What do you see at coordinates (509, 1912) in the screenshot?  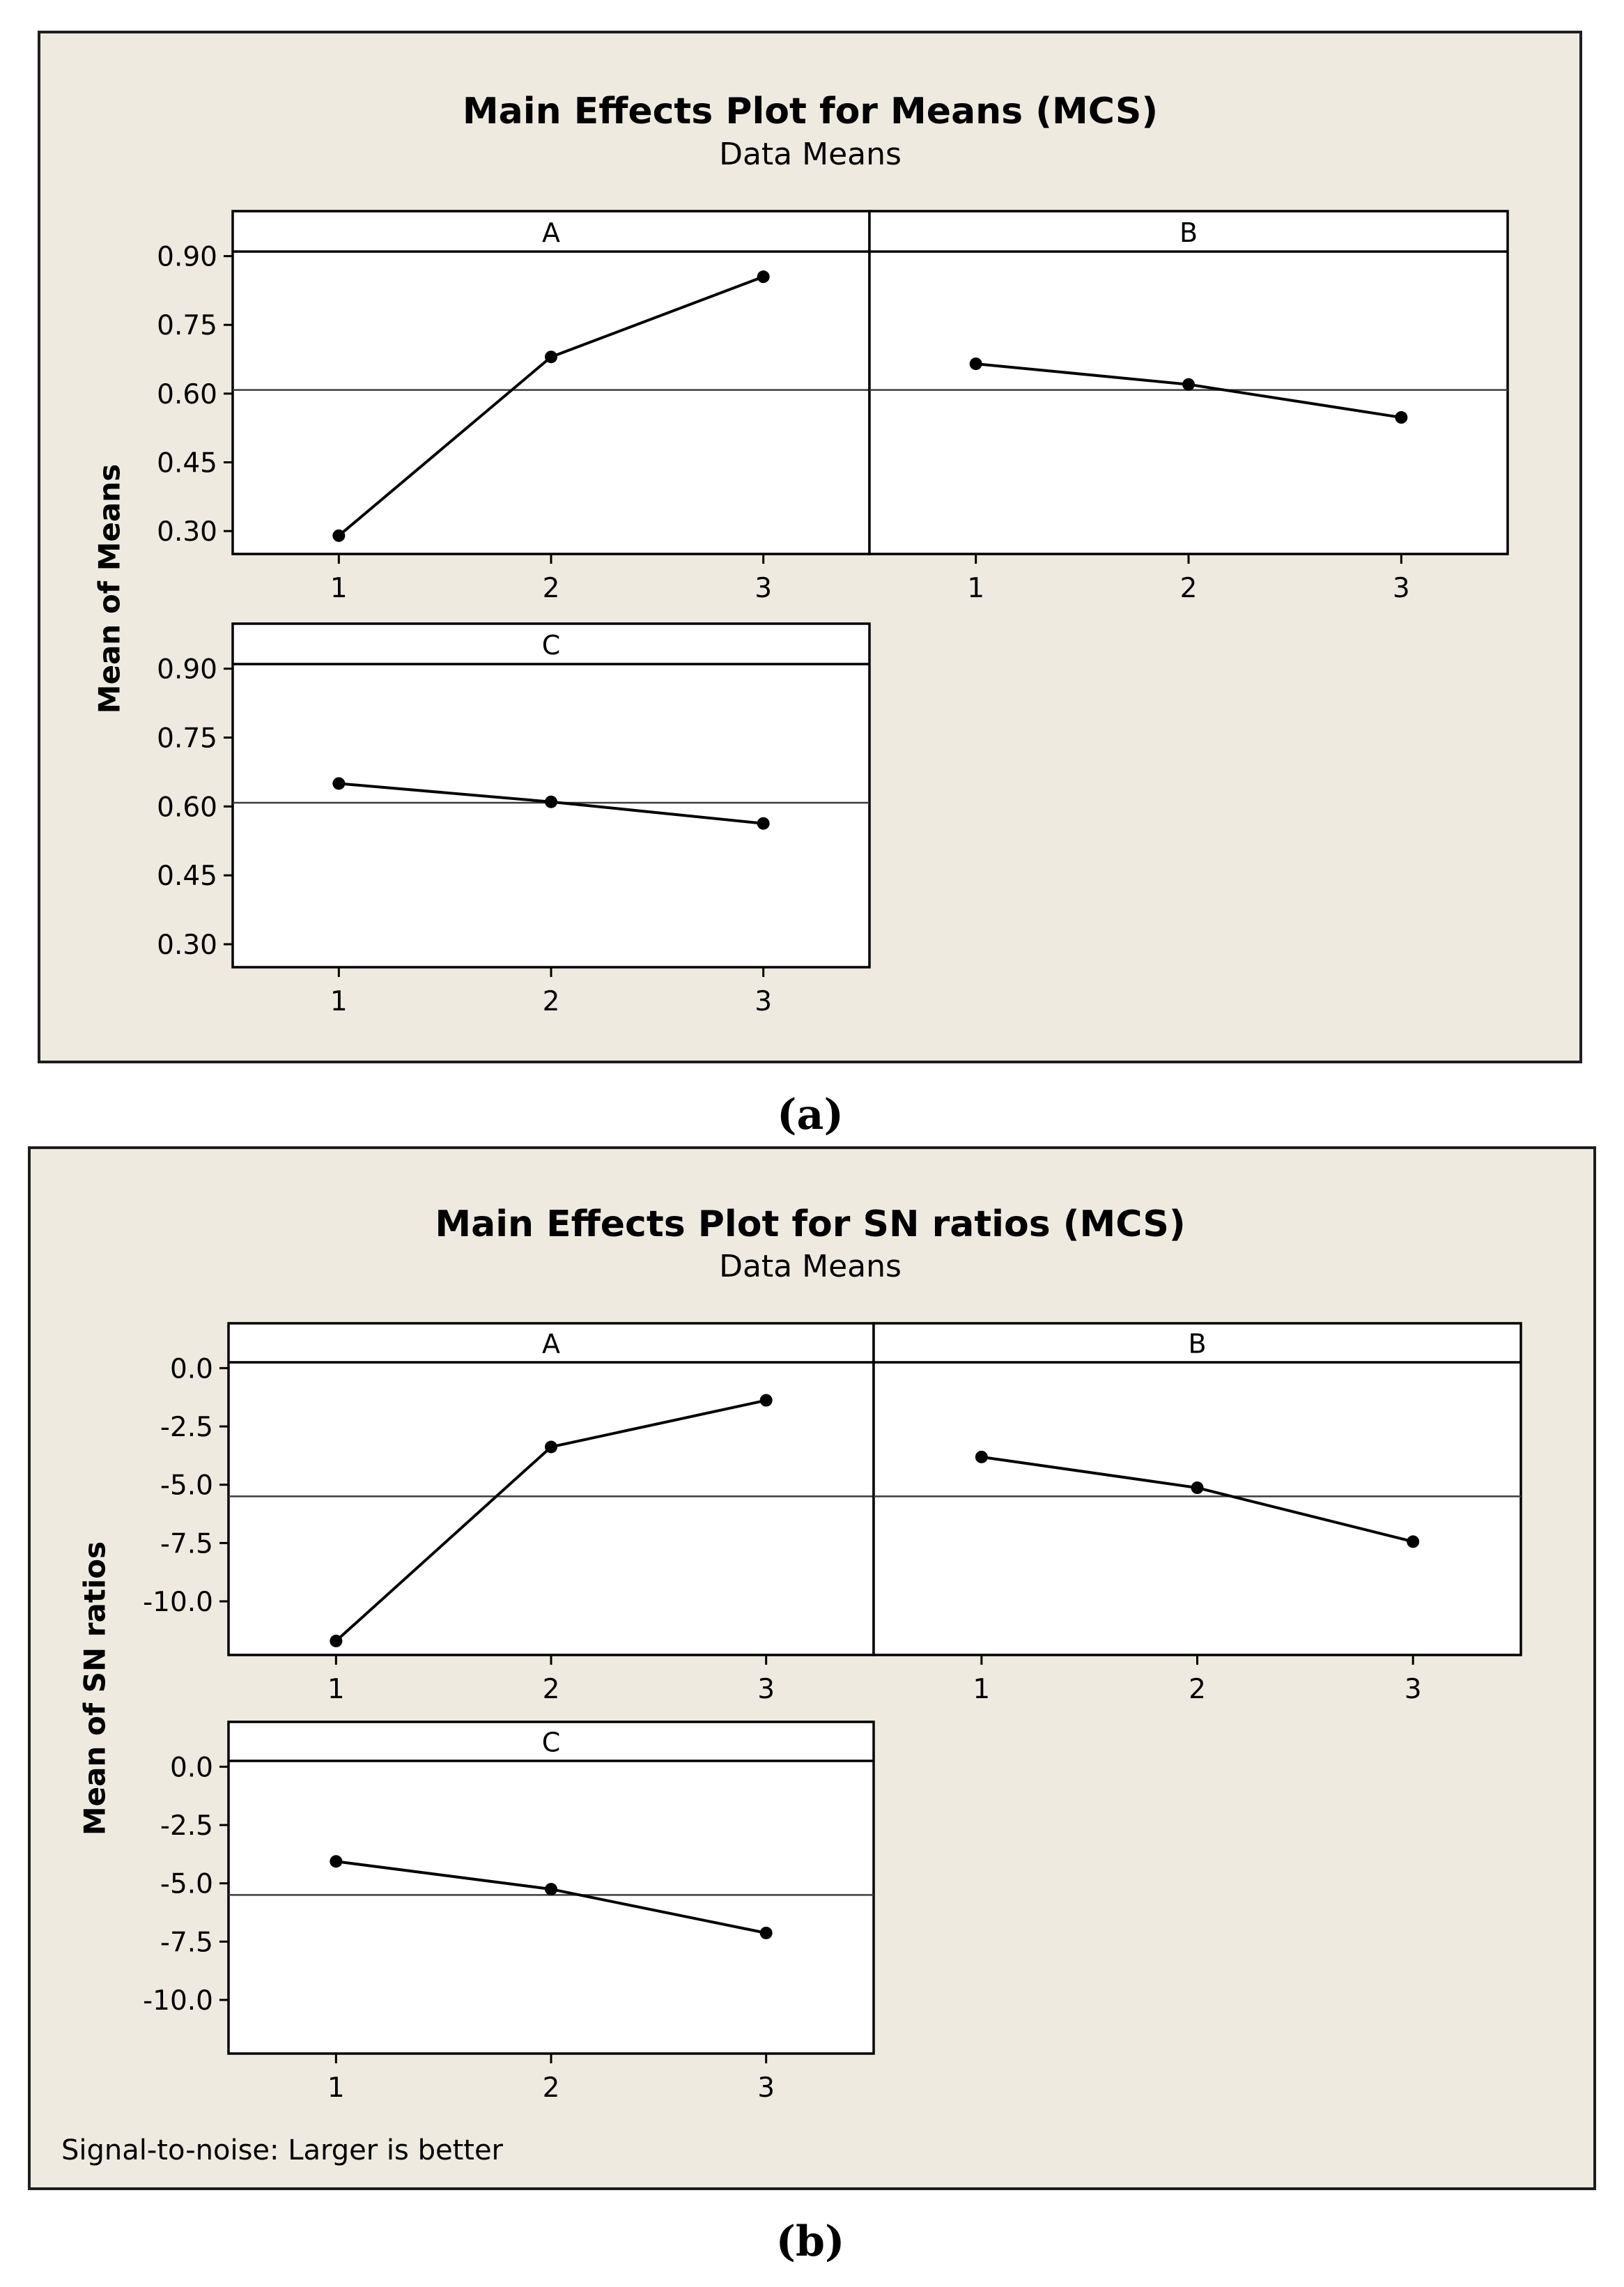 I see `sn-plot-panel-c: C 1 2 3 0.0 -2.5 -5.0 -7.5 -10.0` at bounding box center [509, 1912].